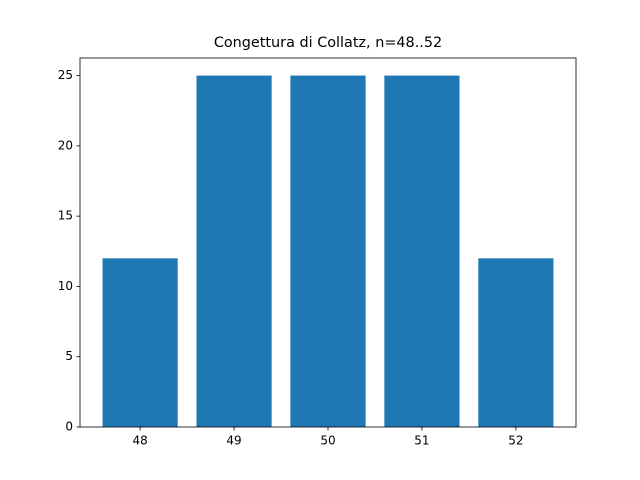 The image size is (640, 480). I want to click on x-tick-label: 52, so click(515, 441).